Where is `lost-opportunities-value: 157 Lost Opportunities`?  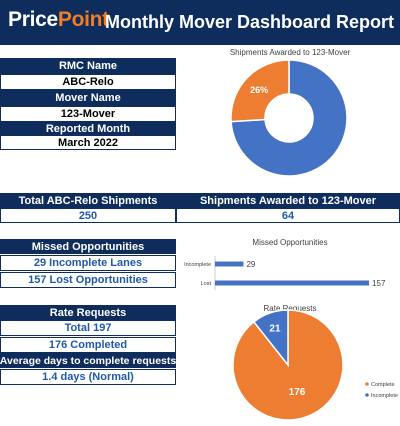
lost-opportunities-value: 157 Lost Opportunities is located at coordinates (88, 280).